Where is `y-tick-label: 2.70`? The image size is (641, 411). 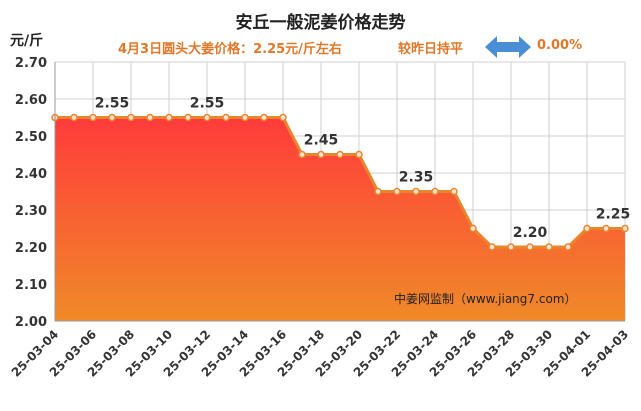 y-tick-label: 2.70 is located at coordinates (31, 63).